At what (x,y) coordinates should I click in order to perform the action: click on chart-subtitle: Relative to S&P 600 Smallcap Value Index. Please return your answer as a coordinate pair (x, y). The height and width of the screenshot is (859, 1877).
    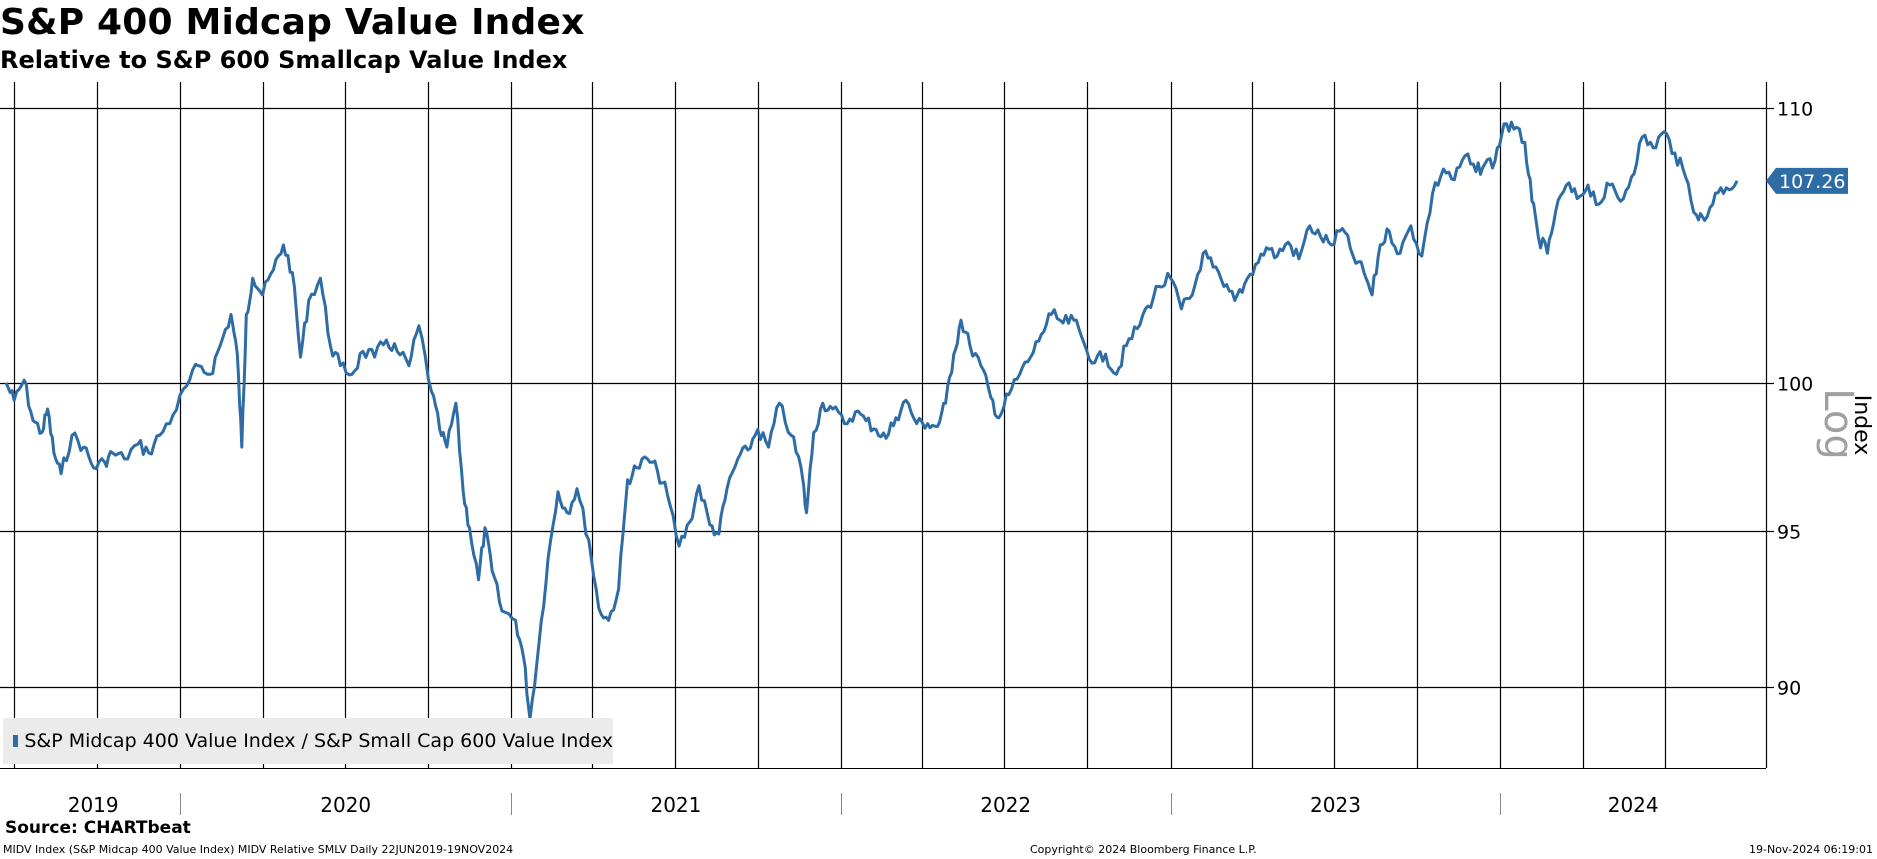
    Looking at the image, I should click on (284, 60).